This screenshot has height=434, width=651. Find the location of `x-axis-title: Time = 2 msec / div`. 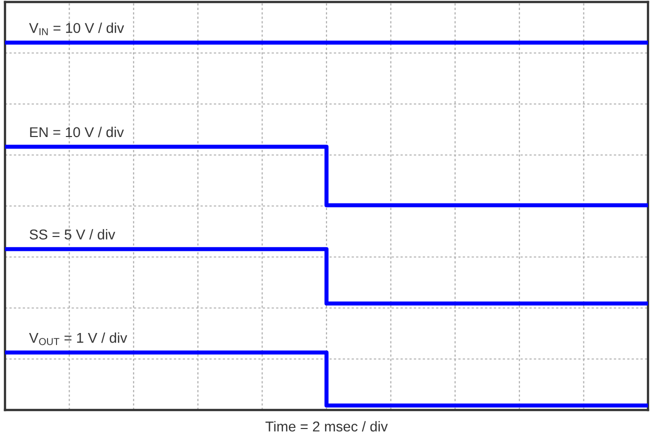

x-axis-title: Time = 2 msec / div is located at coordinates (326, 426).